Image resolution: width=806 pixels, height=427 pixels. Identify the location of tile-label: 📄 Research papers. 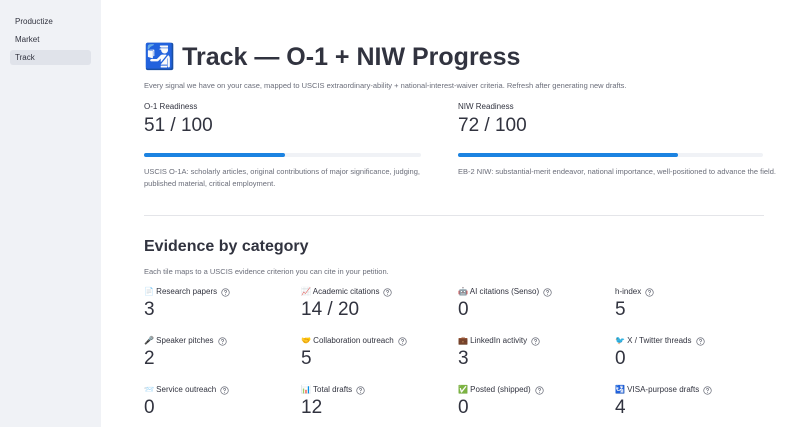
(187, 292).